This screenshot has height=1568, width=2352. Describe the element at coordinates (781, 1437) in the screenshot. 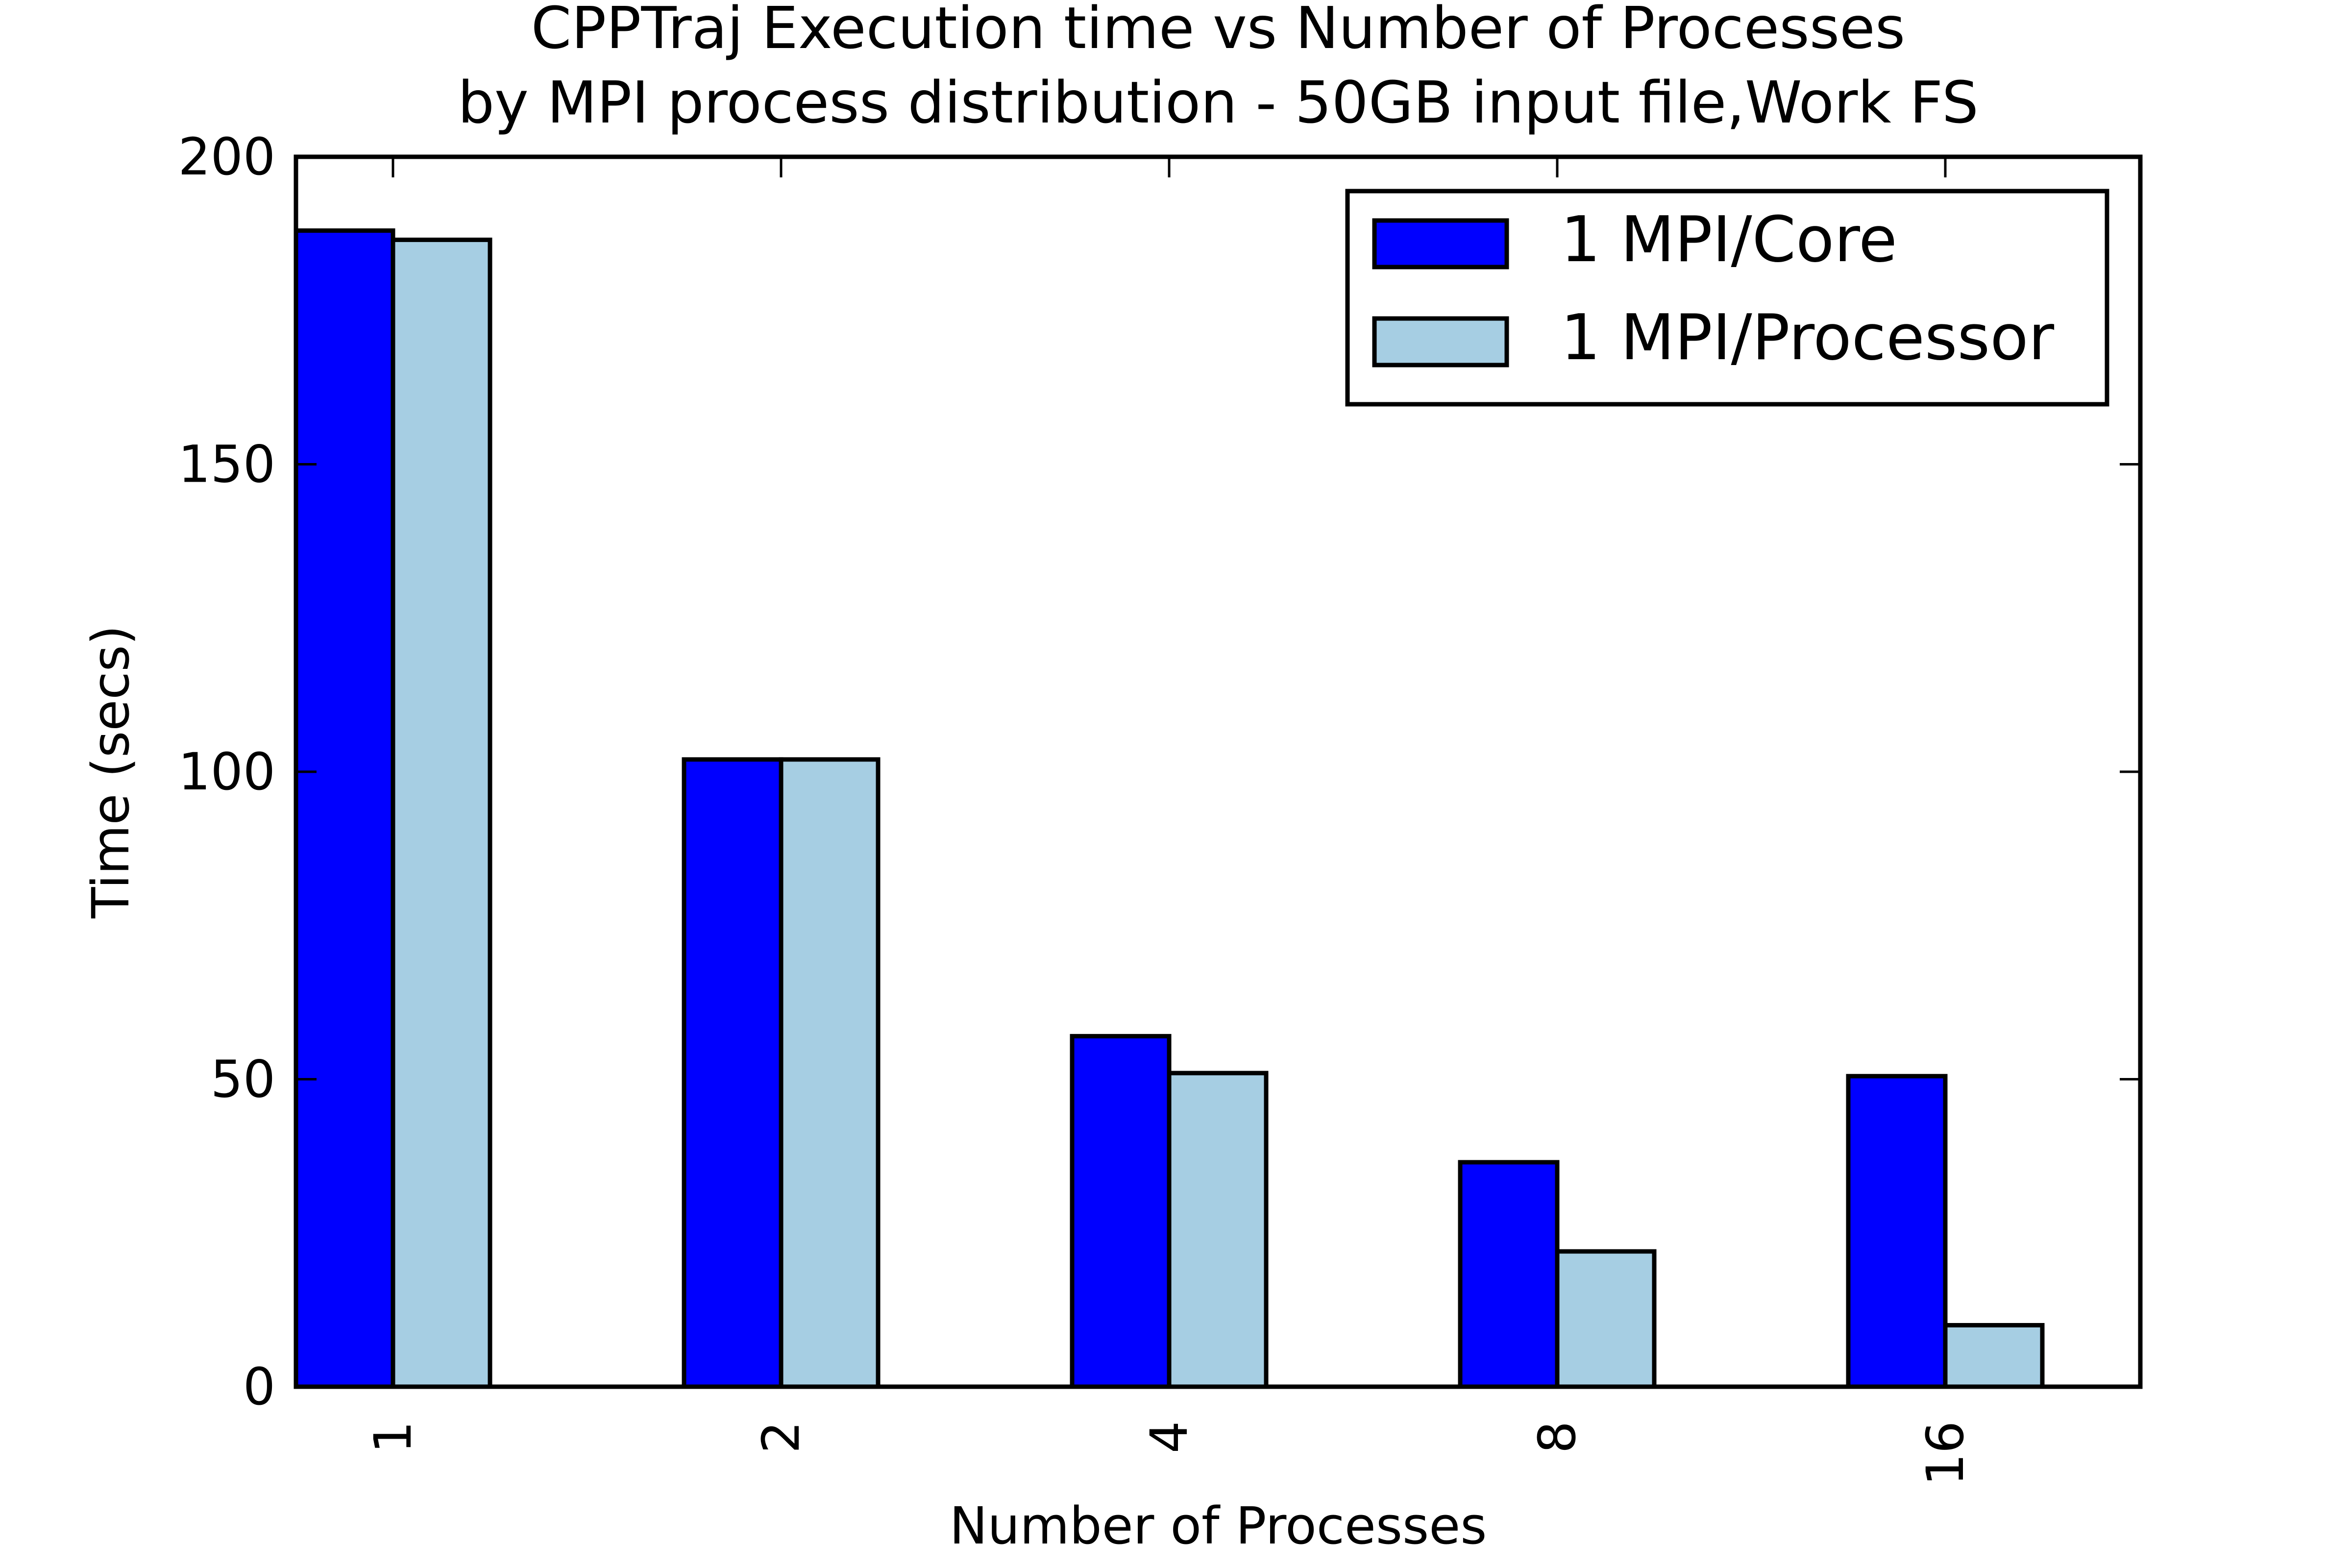

I see `x-tick-label: 2` at that location.